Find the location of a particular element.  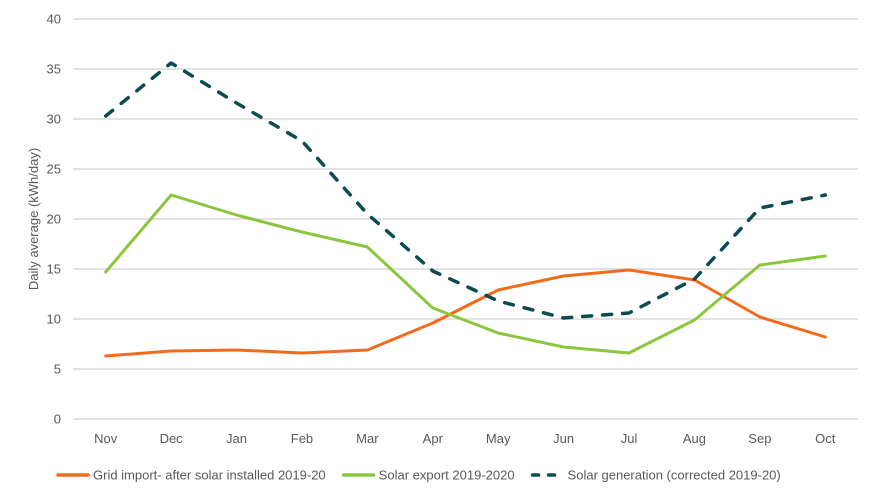

x-tick-label: Nov is located at coordinates (106, 438).